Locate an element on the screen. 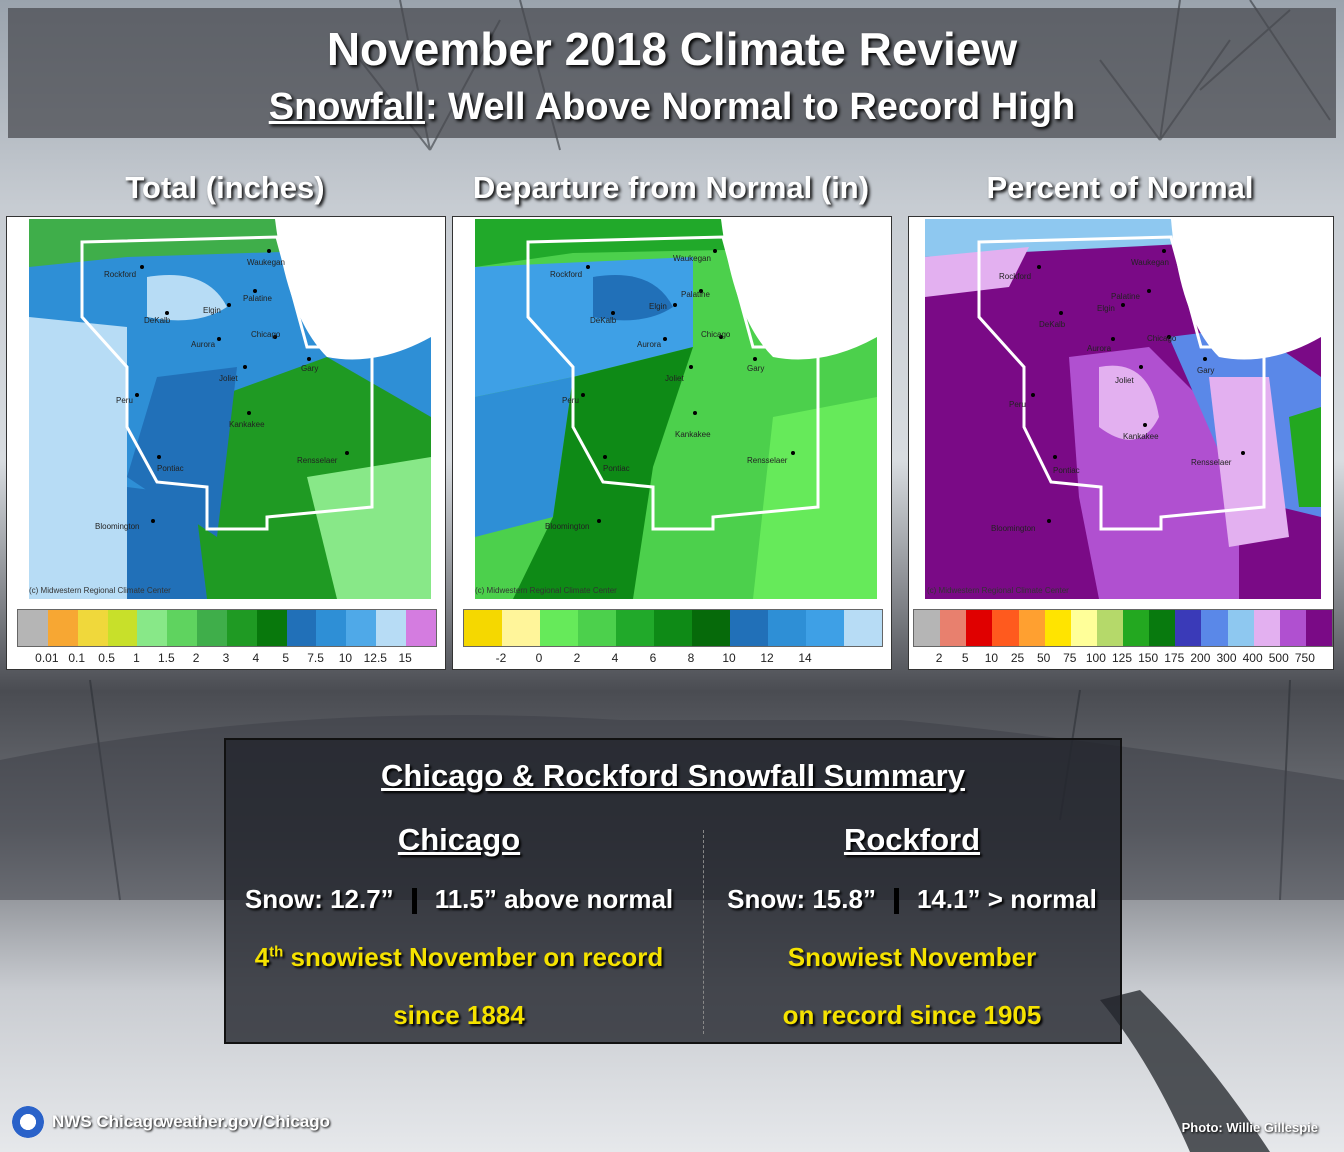 The image size is (1344, 1152). colorbar-tick-label: 8 is located at coordinates (691, 658).